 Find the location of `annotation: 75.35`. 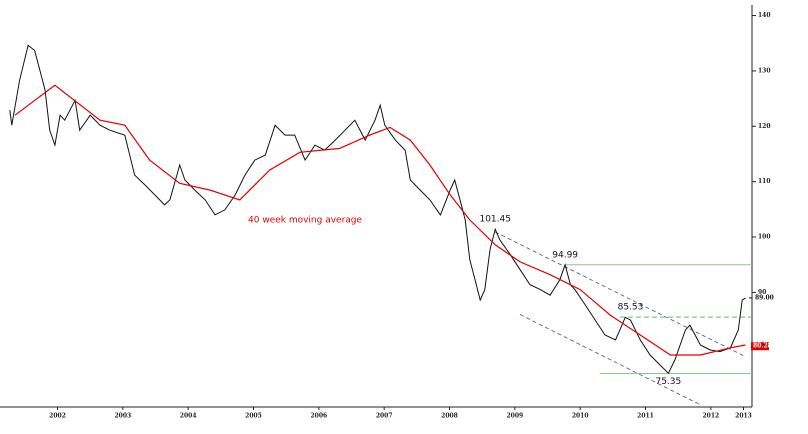

annotation: 75.35 is located at coordinates (668, 382).